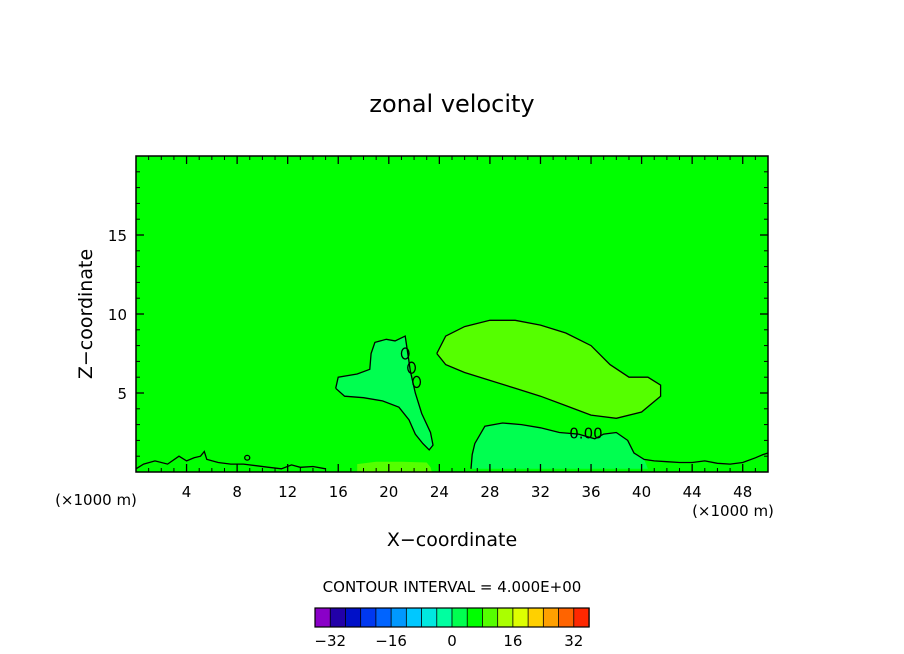 This screenshot has height=654, width=904. Describe the element at coordinates (388, 492) in the screenshot. I see `x-tick-label: 20` at that location.